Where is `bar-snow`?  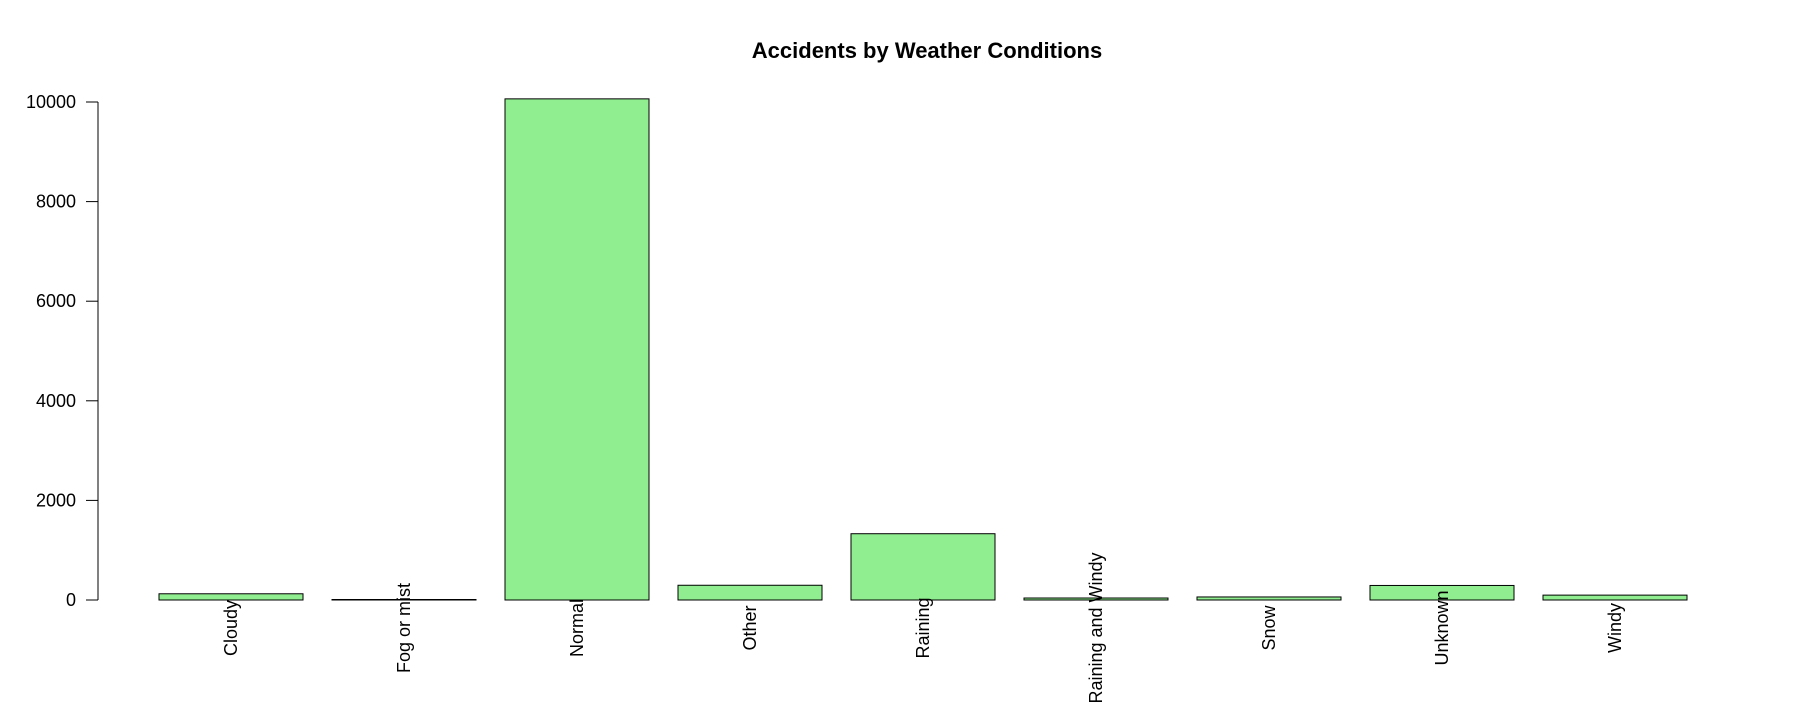
bar-snow is located at coordinates (1269, 598).